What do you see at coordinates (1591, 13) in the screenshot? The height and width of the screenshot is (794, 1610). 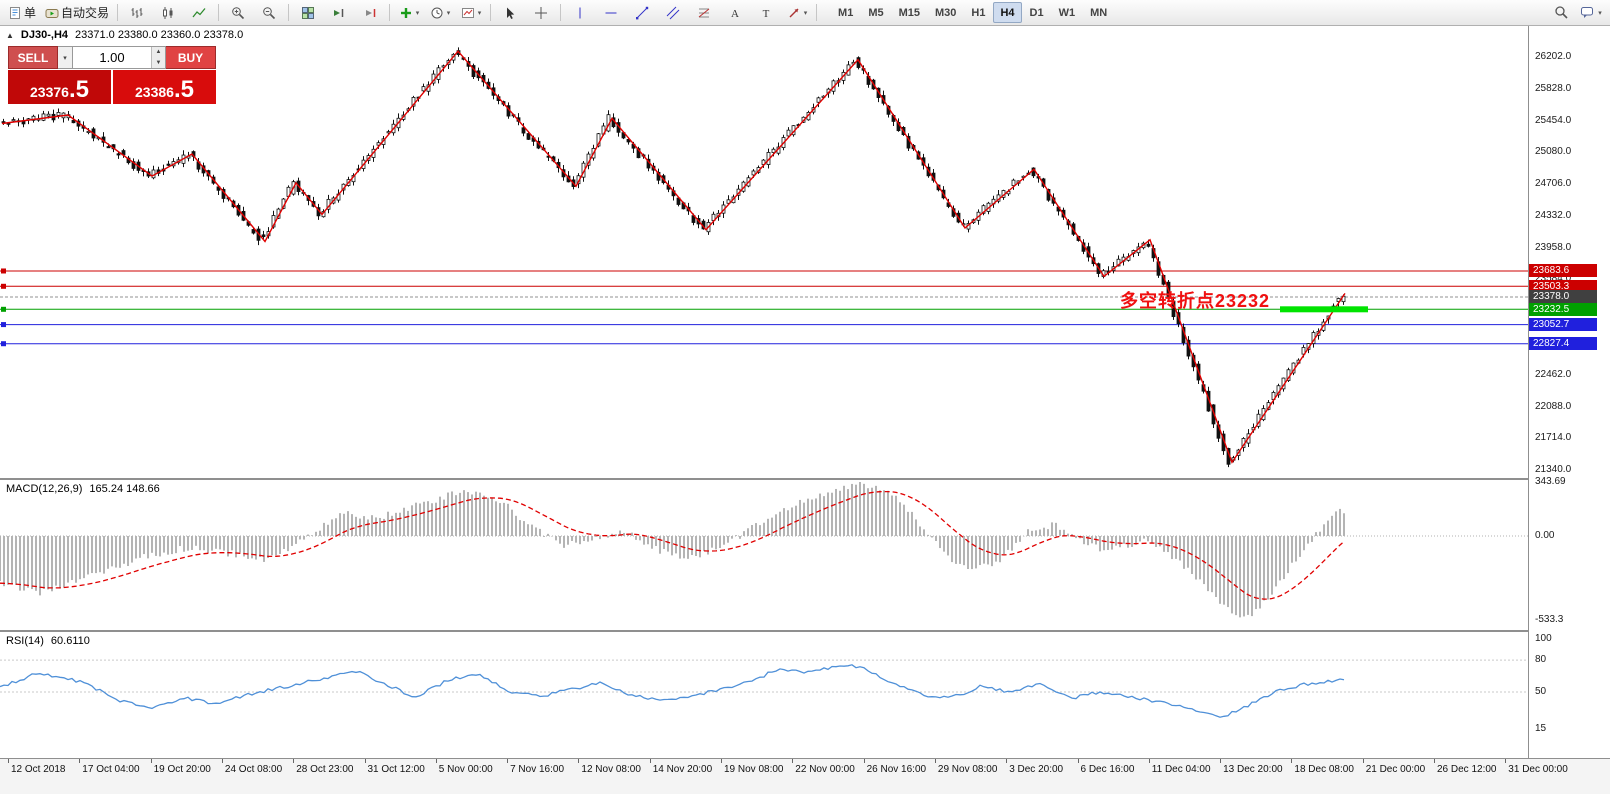 I see `chat-button: ▾` at bounding box center [1591, 13].